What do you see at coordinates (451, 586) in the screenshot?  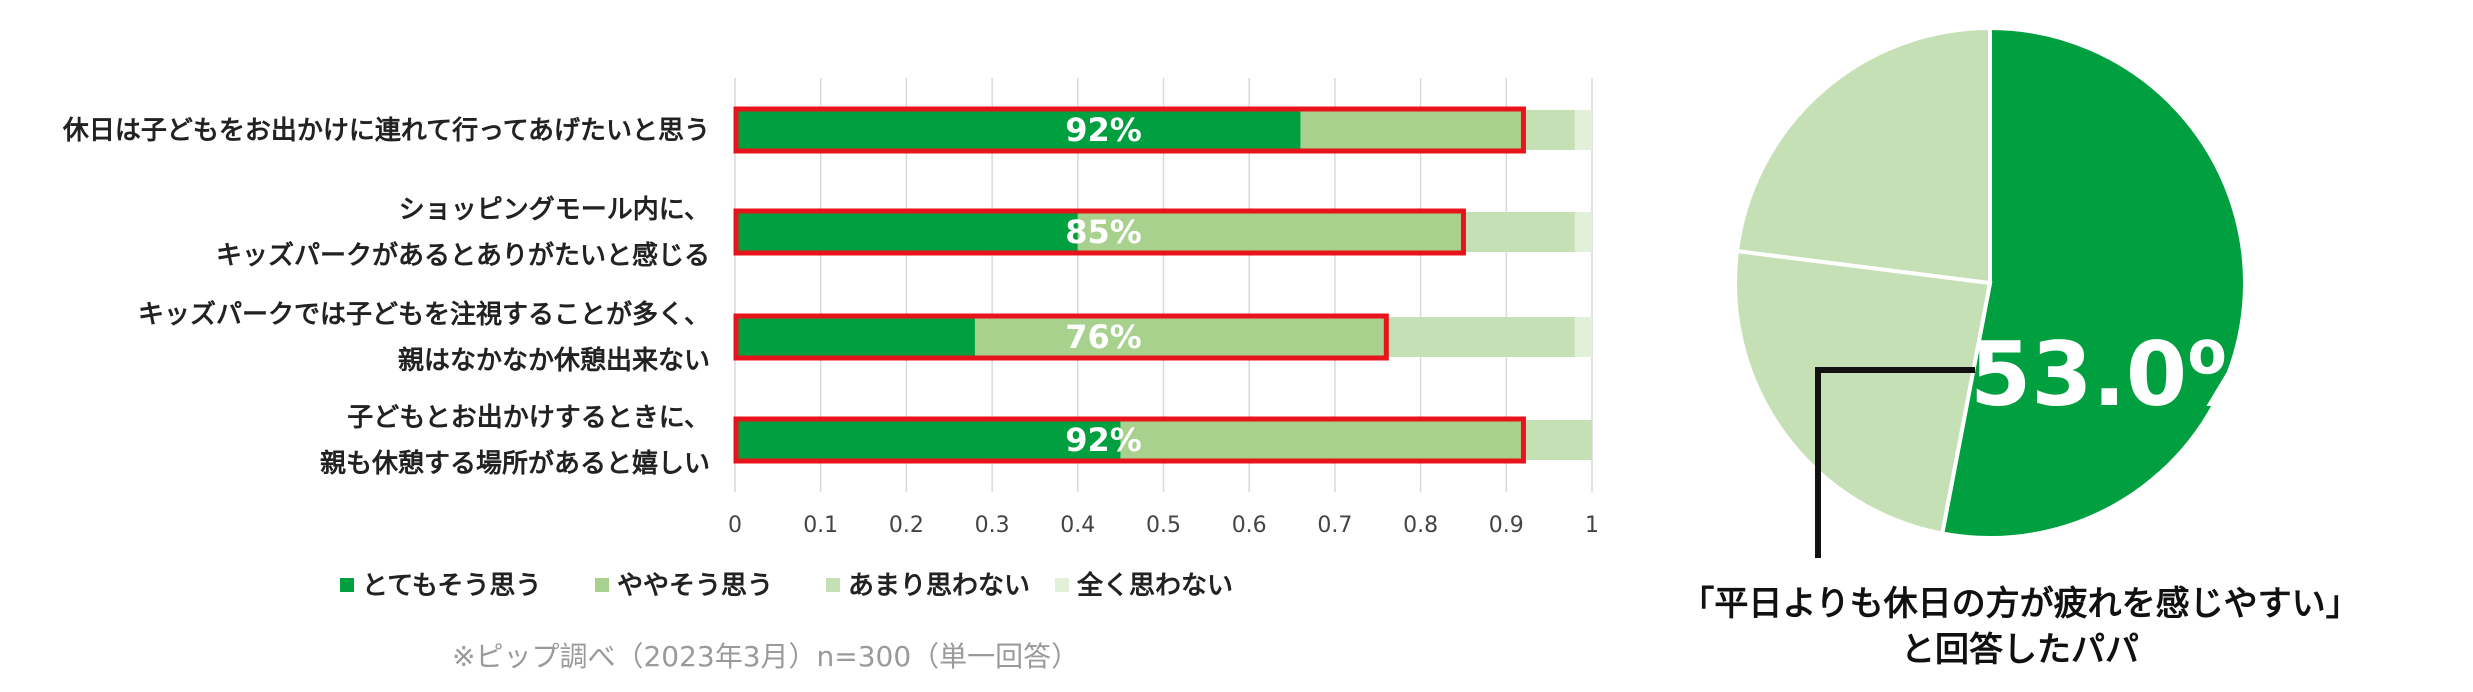 I see `legend-label: とてもそう思う` at bounding box center [451, 586].